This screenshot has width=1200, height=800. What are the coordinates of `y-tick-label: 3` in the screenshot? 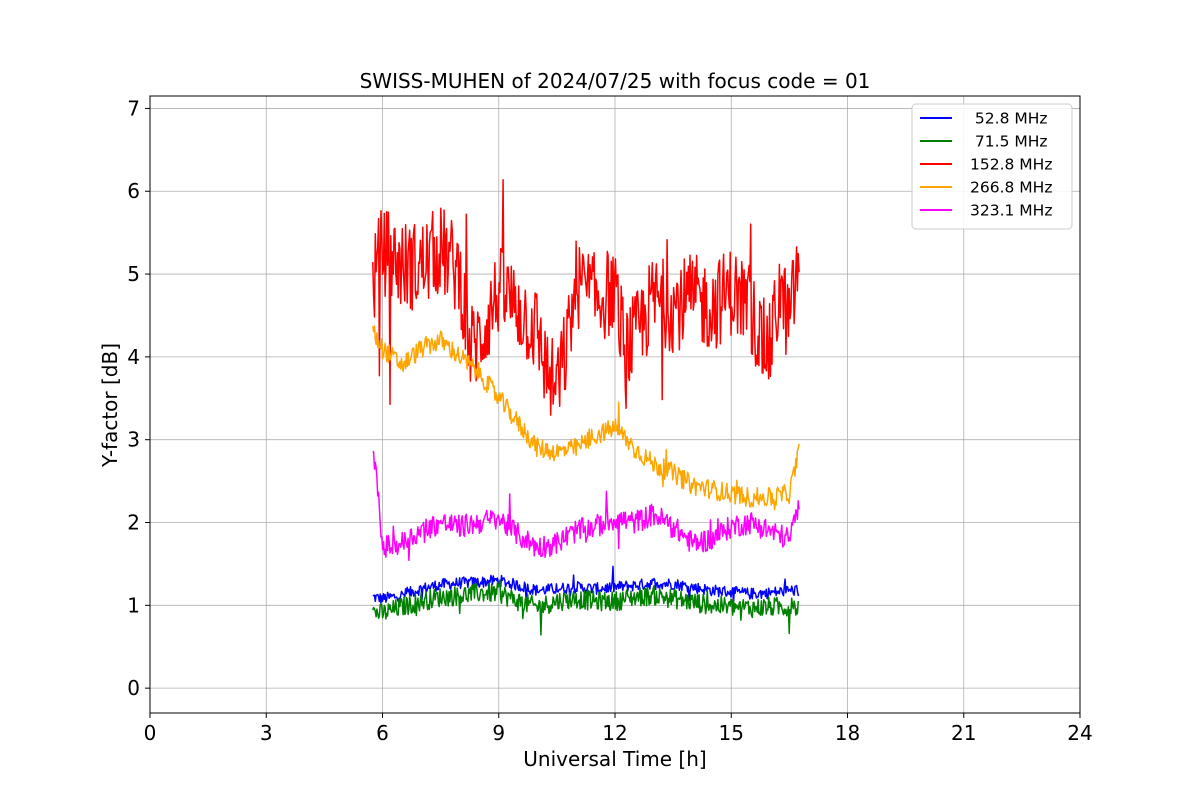 It's located at (133, 440).